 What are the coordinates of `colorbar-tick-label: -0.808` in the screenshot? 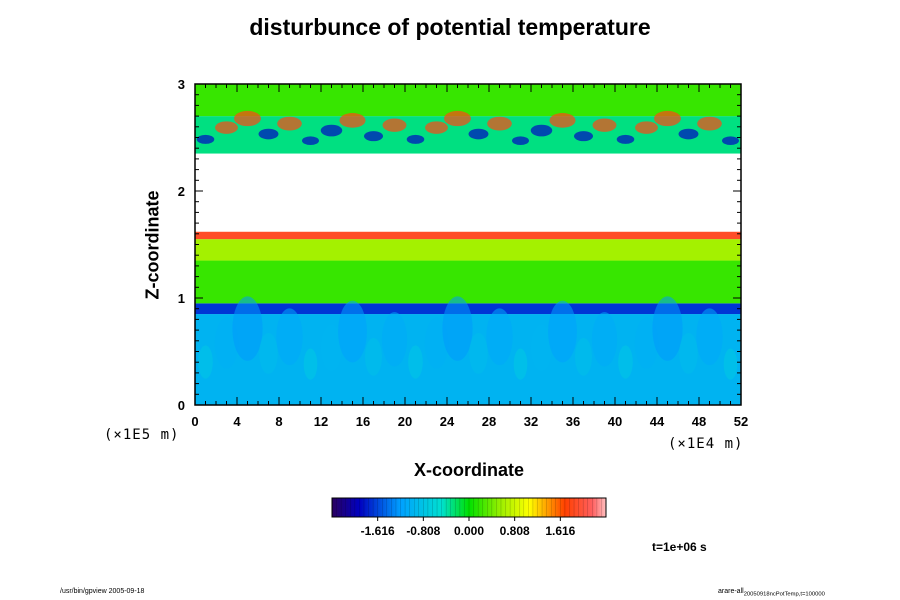 It's located at (423, 531).